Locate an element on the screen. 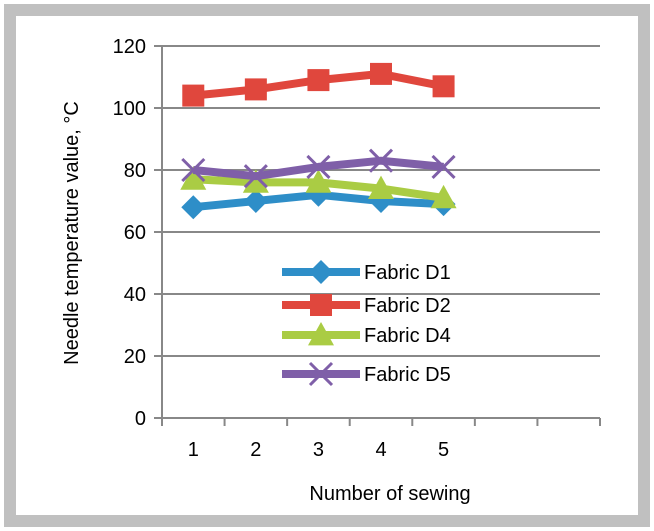 This screenshot has width=654, height=531. legend-label: Fabric D2 is located at coordinates (407, 306).